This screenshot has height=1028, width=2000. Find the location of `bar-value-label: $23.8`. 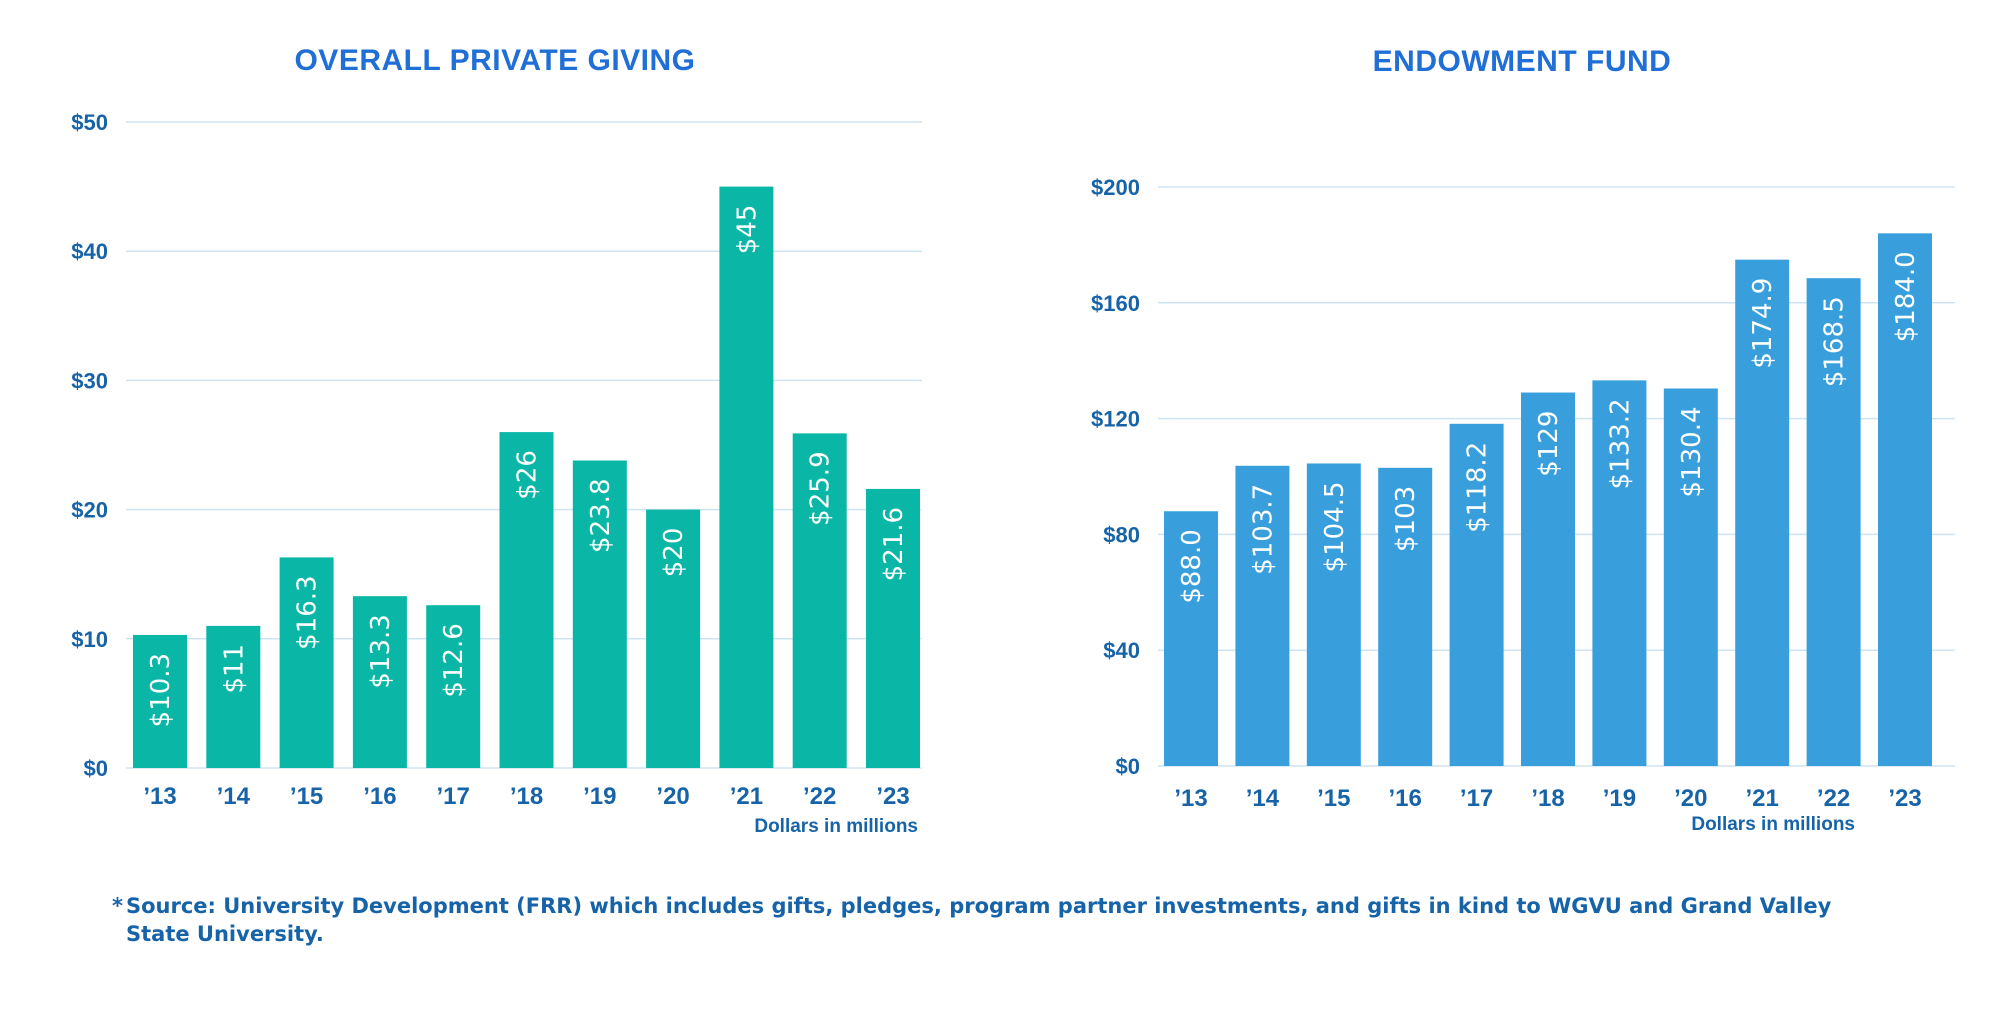

bar-value-label: $23.8 is located at coordinates (601, 516).